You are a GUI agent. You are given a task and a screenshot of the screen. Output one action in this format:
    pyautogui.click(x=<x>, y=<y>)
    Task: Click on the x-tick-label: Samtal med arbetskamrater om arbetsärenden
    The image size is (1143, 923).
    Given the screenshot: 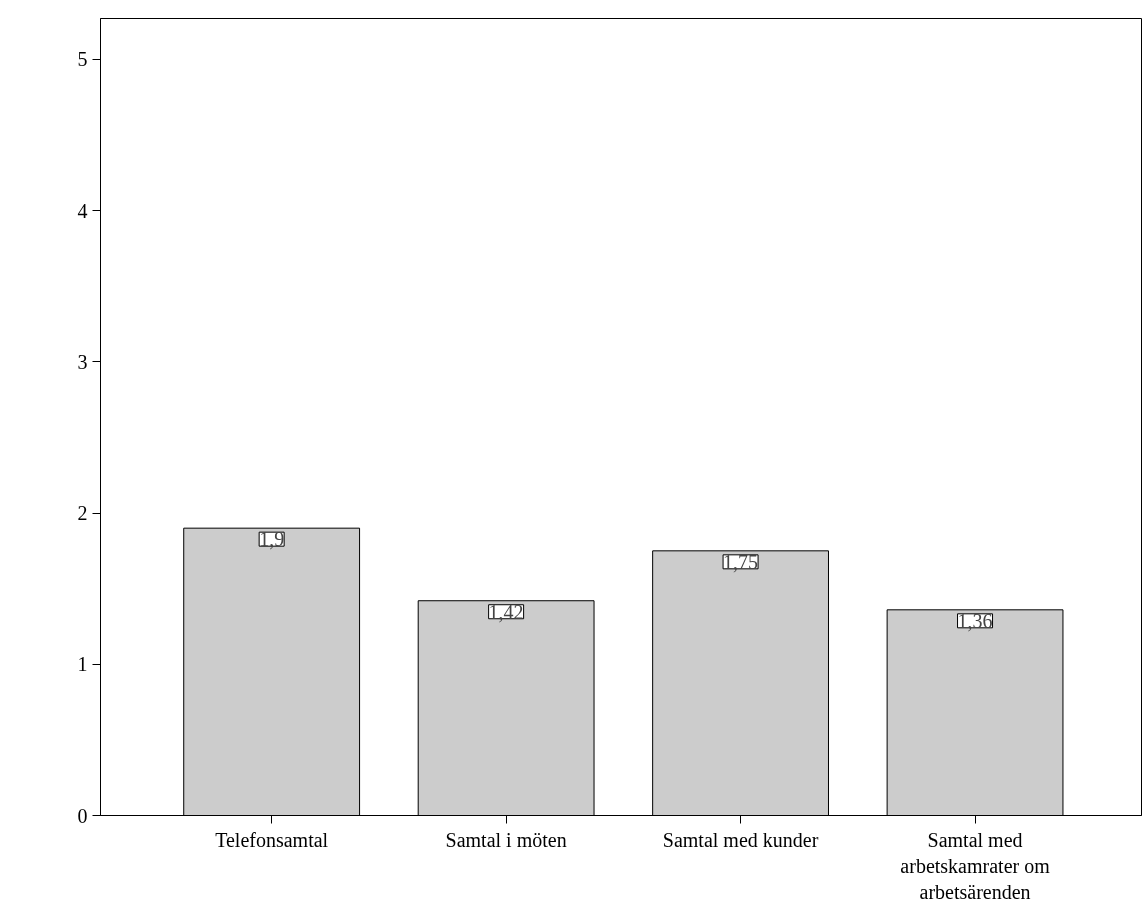 What is the action you would take?
    pyautogui.click(x=975, y=866)
    